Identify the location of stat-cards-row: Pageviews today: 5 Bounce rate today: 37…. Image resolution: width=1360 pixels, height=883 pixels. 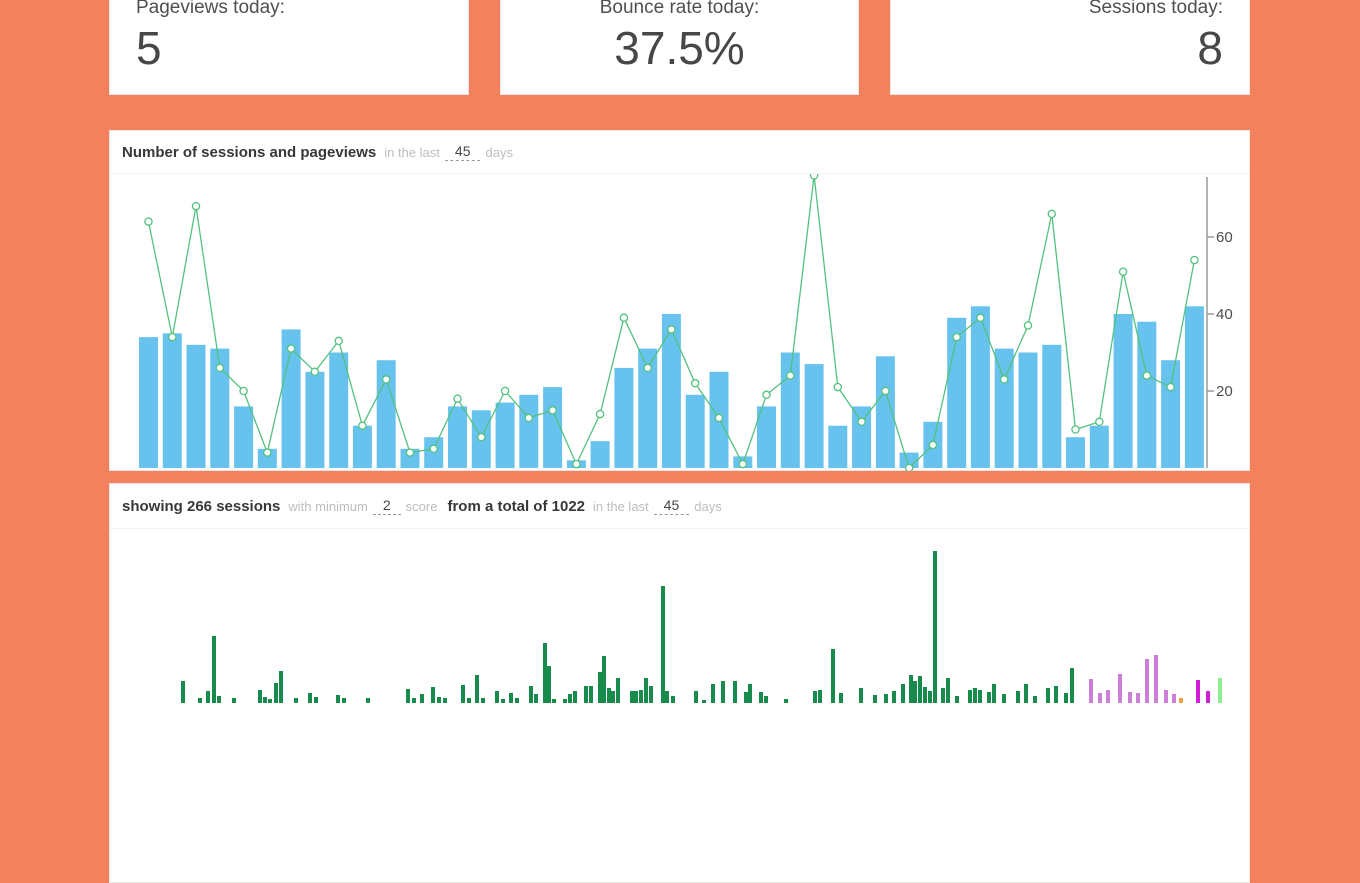
(680, 47).